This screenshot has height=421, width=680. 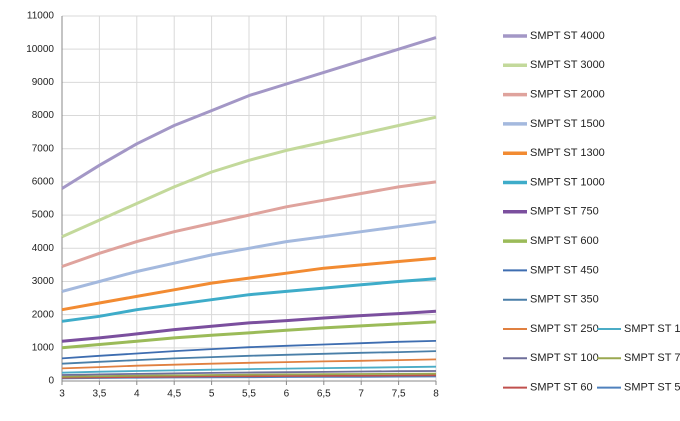 I want to click on y-tick-label: 7000, so click(x=43, y=148).